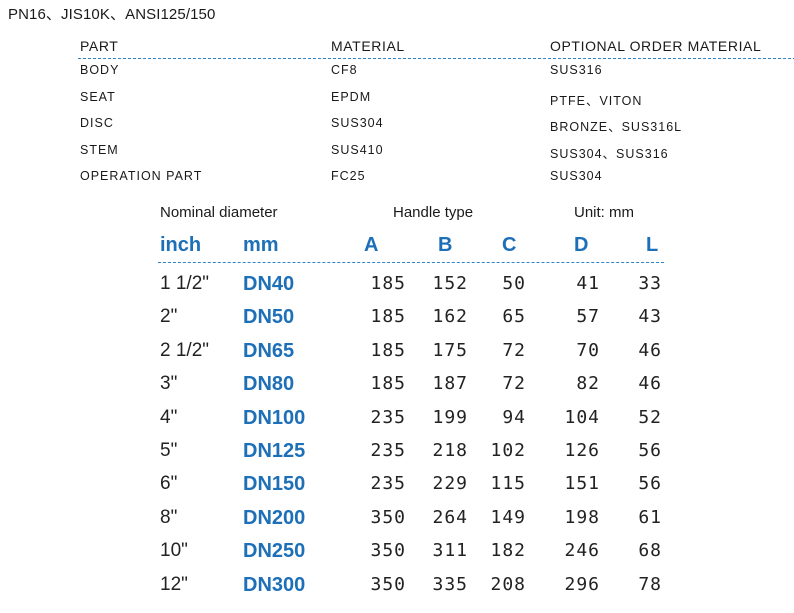 The width and height of the screenshot is (794, 613). Describe the element at coordinates (604, 212) in the screenshot. I see `caption-unit: Unit: mm` at that location.